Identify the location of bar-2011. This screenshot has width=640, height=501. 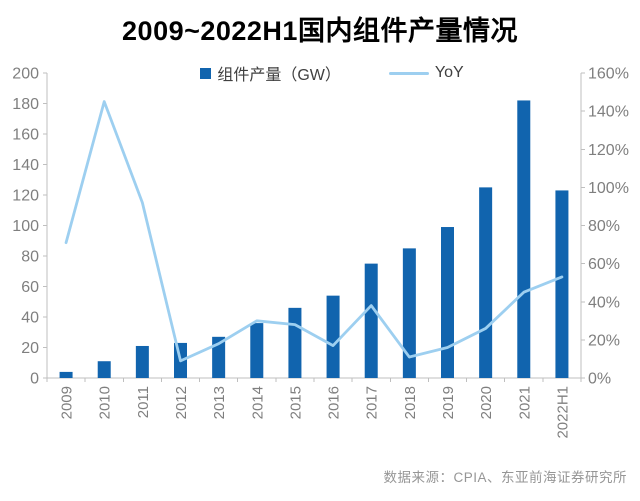
(142, 361).